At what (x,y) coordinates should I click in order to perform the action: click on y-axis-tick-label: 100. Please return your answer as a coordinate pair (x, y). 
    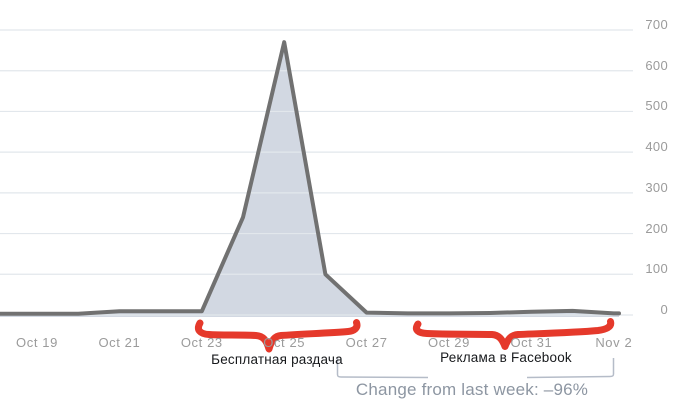
    Looking at the image, I should click on (656, 269).